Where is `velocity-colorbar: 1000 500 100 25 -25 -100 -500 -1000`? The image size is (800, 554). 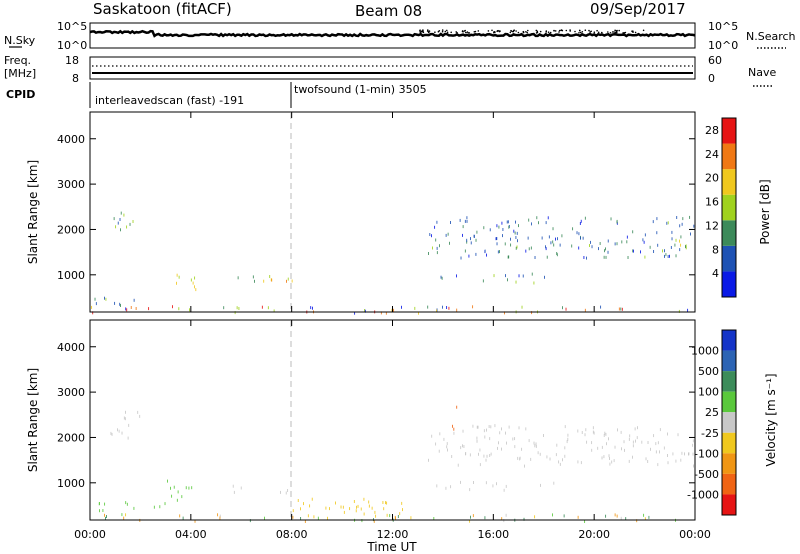 velocity-colorbar: 1000 500 100 25 -25 -100 -500 -1000 is located at coordinates (712, 422).